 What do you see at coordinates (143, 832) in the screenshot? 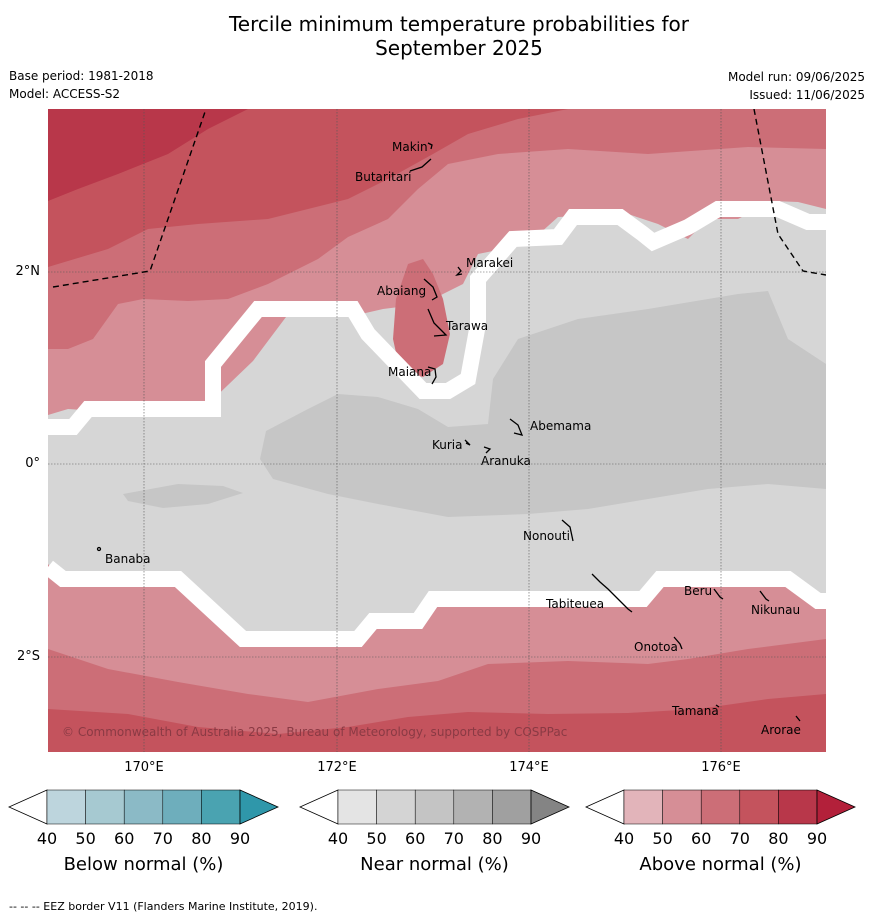
I see `legend-0: 40 50 60 70 80 90 Below normal (%)` at bounding box center [143, 832].